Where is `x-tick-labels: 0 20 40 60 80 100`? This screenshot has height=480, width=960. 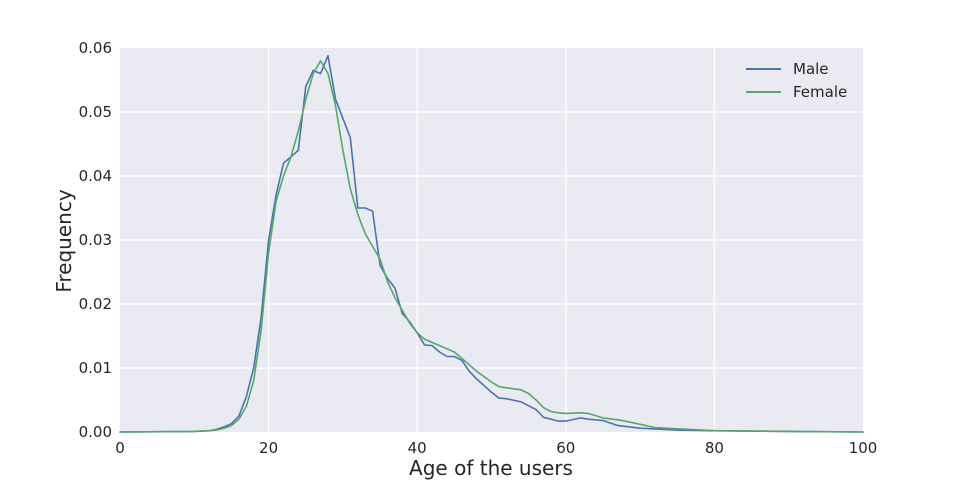
x-tick-labels: 0 20 40 60 80 100 is located at coordinates (496, 448).